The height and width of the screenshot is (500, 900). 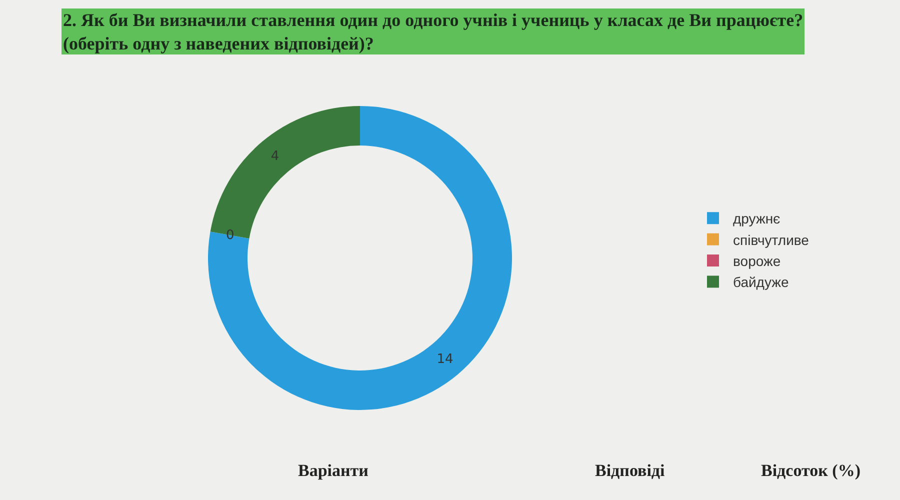 What do you see at coordinates (333, 470) in the screenshot?
I see `text: Варіанти` at bounding box center [333, 470].